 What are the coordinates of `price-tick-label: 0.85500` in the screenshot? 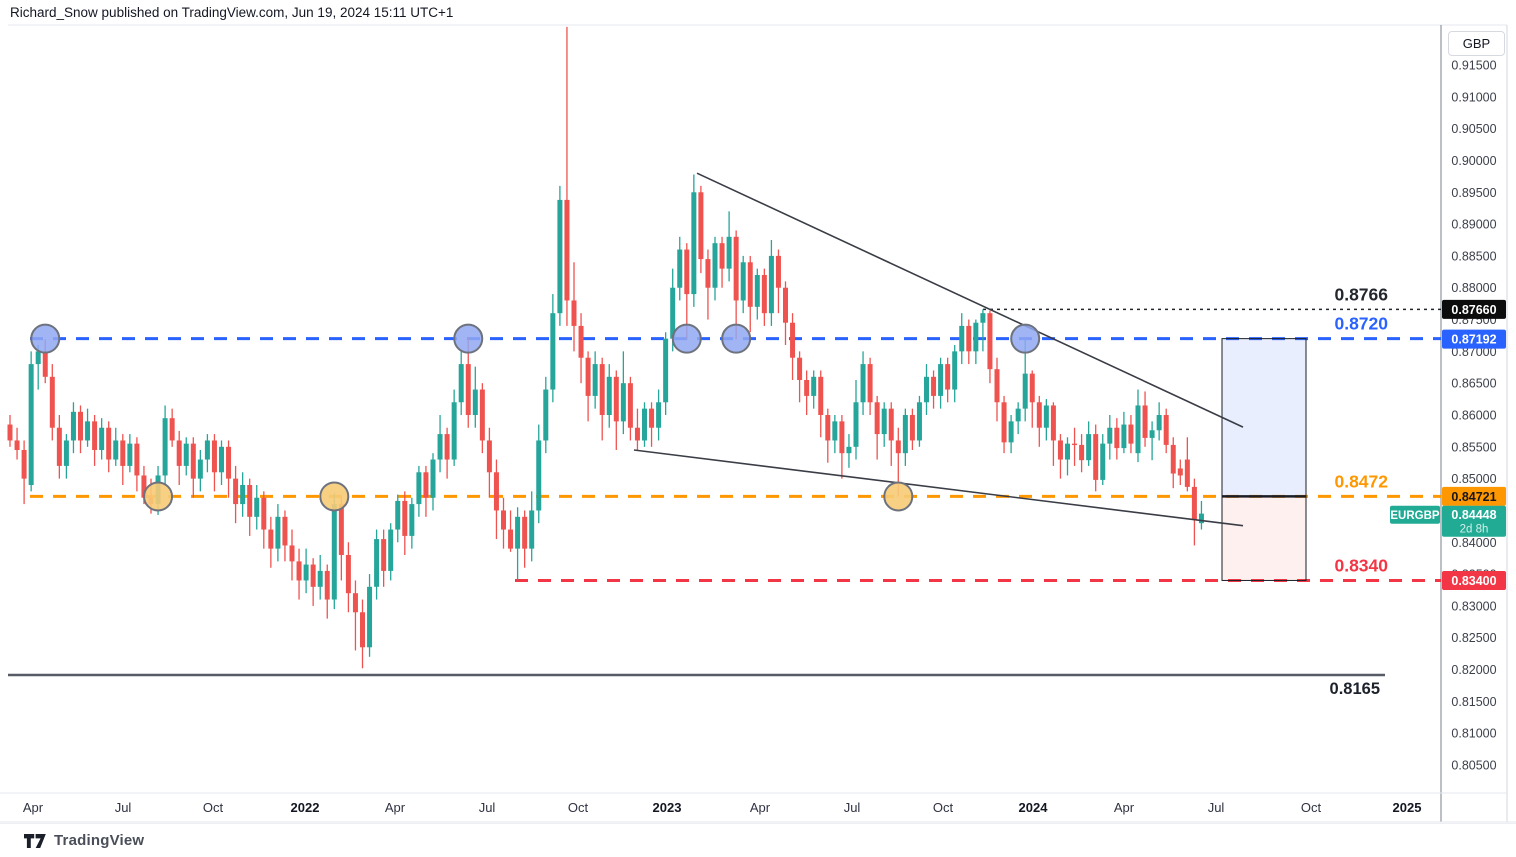 It's located at (1473, 447).